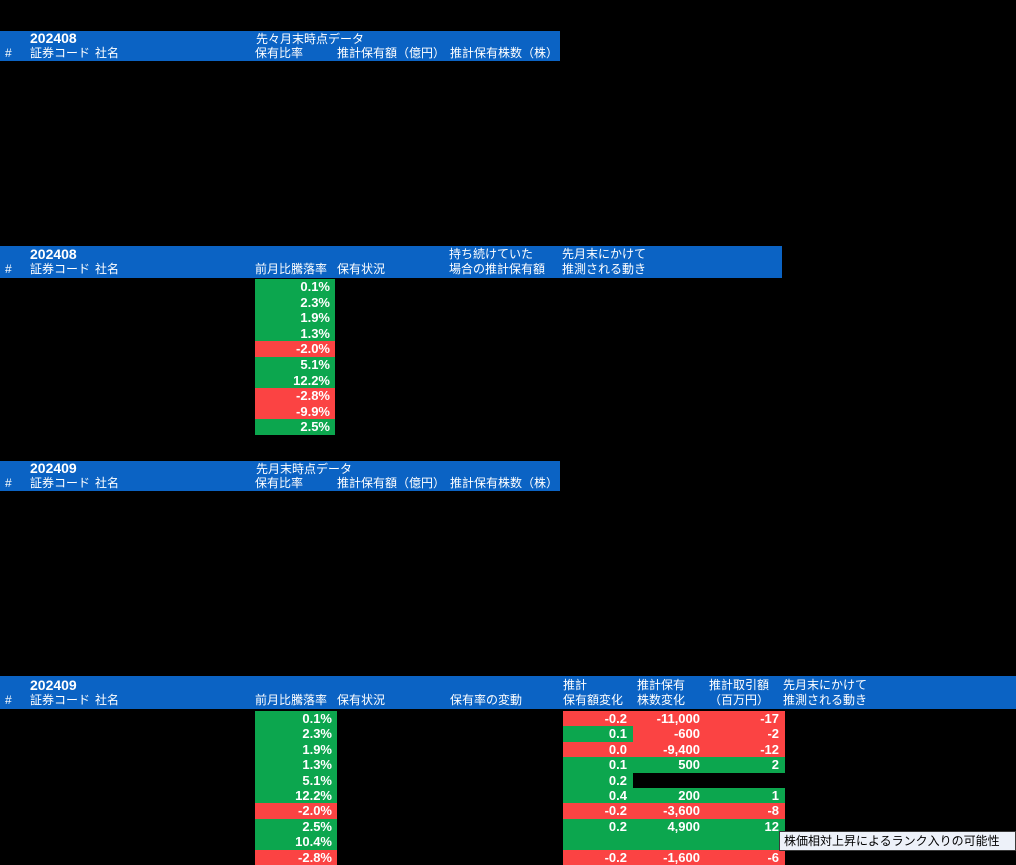 The image size is (1016, 865). What do you see at coordinates (670, 719) in the screenshot?
I see `shares-change-cell: -11,000` at bounding box center [670, 719].